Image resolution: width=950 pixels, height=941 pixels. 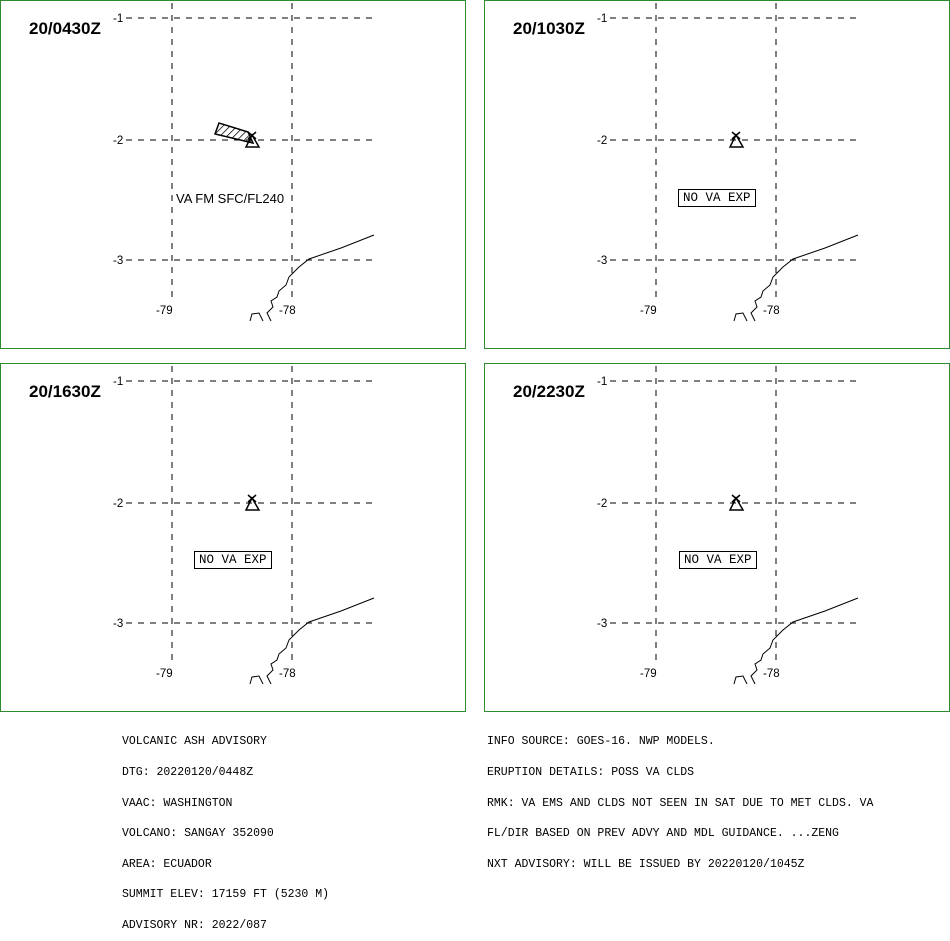 What do you see at coordinates (728, 162) in the screenshot?
I see `map-canvas-2: -1 -2 -3 -79 -78` at bounding box center [728, 162].